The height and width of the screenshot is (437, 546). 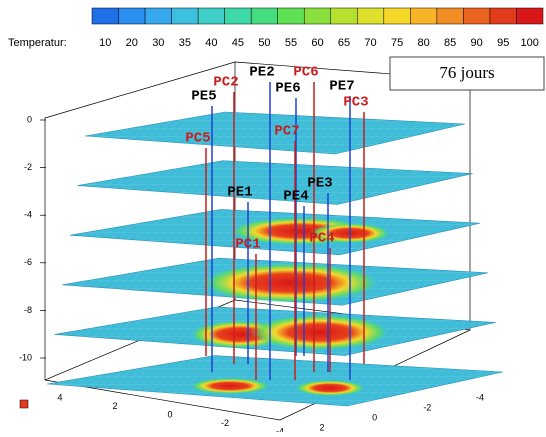 I want to click on well-label: PE1, so click(x=239, y=193).